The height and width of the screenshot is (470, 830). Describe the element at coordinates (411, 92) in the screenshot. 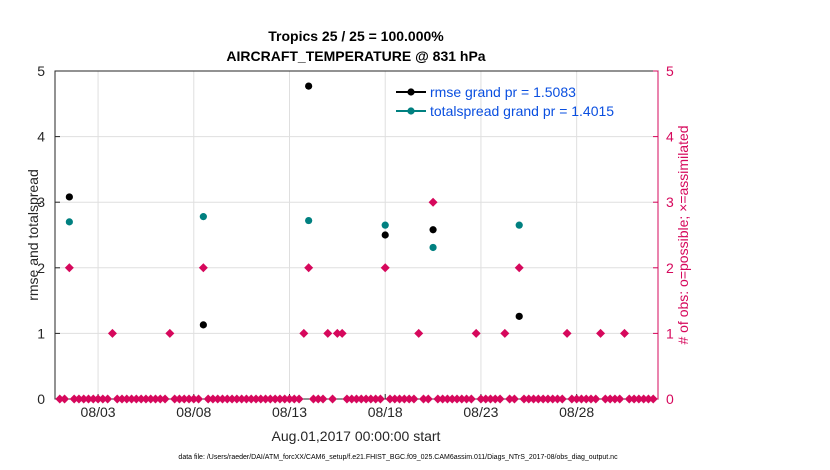

I see `legend-marker-rmse` at that location.